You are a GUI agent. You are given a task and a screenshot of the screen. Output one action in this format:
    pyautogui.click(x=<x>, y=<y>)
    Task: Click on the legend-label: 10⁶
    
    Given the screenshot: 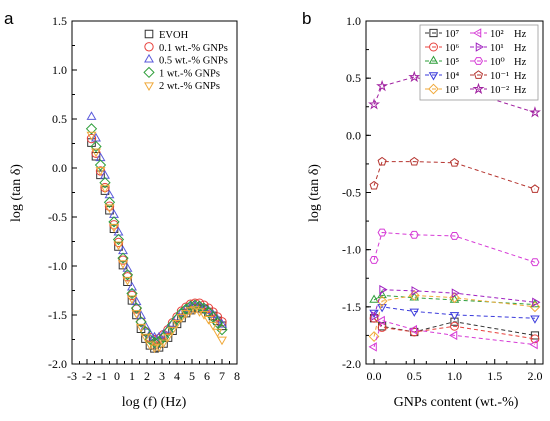 What is the action you would take?
    pyautogui.click(x=452, y=48)
    